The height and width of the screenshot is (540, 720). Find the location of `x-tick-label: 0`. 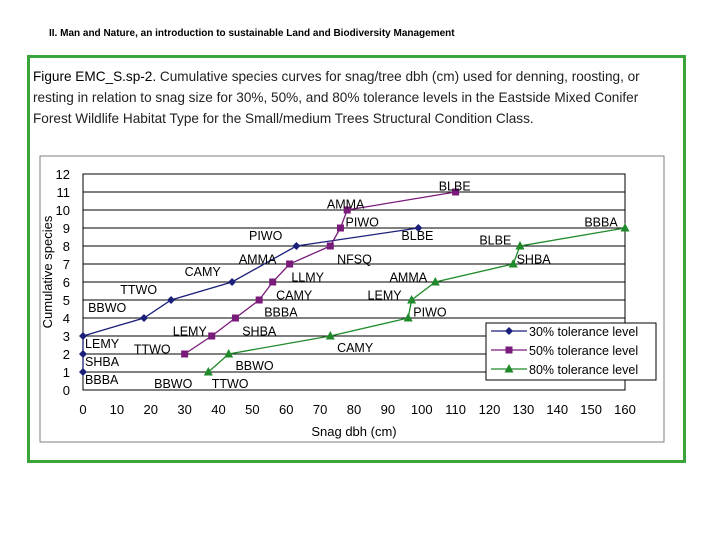

x-tick-label: 0 is located at coordinates (82, 409).